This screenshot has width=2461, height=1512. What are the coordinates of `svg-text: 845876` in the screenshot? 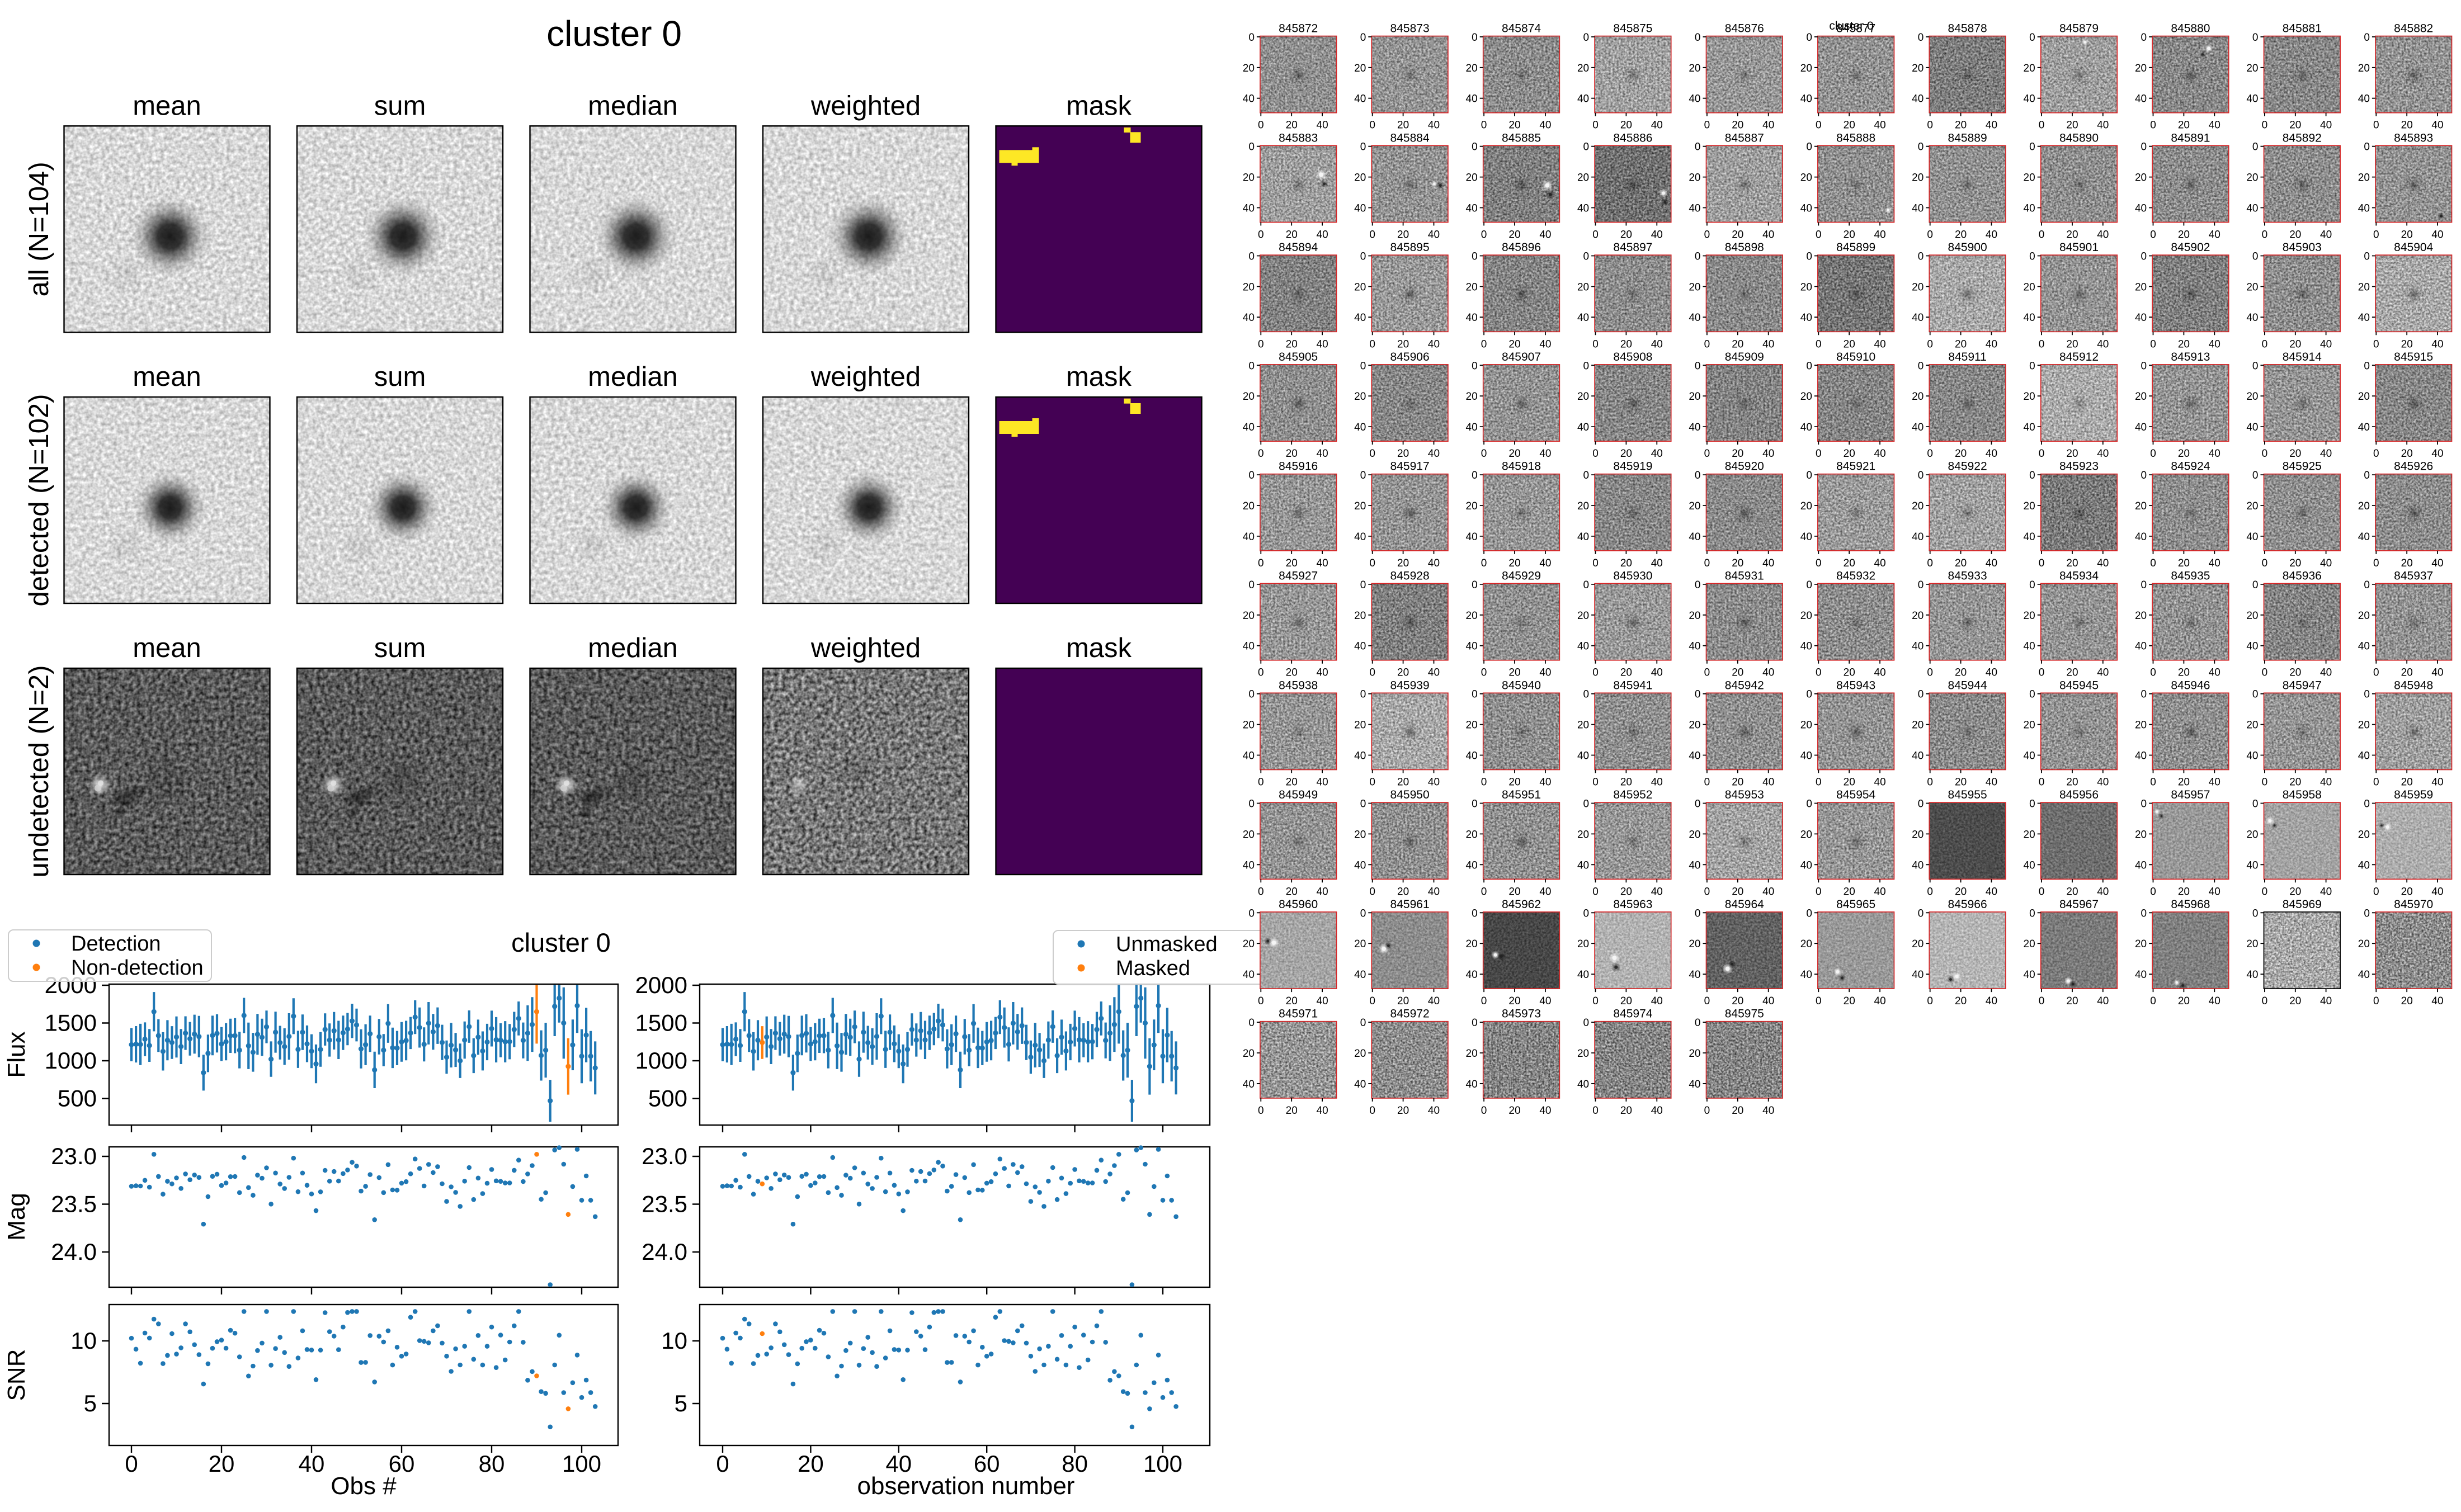 It's located at (1744, 28).